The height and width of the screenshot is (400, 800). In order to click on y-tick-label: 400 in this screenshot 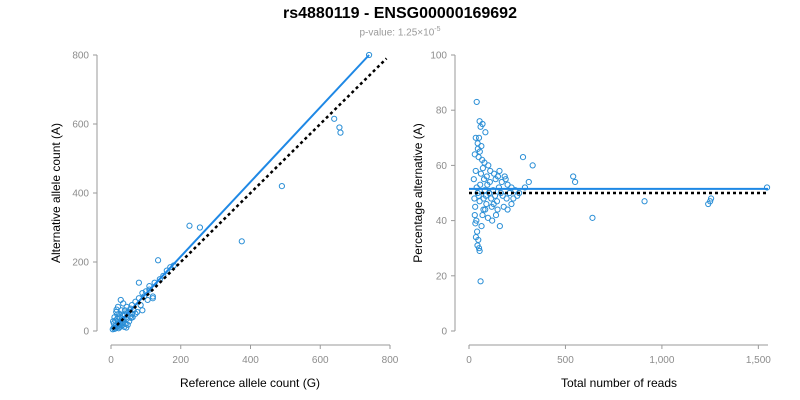, I will do `click(80, 194)`.